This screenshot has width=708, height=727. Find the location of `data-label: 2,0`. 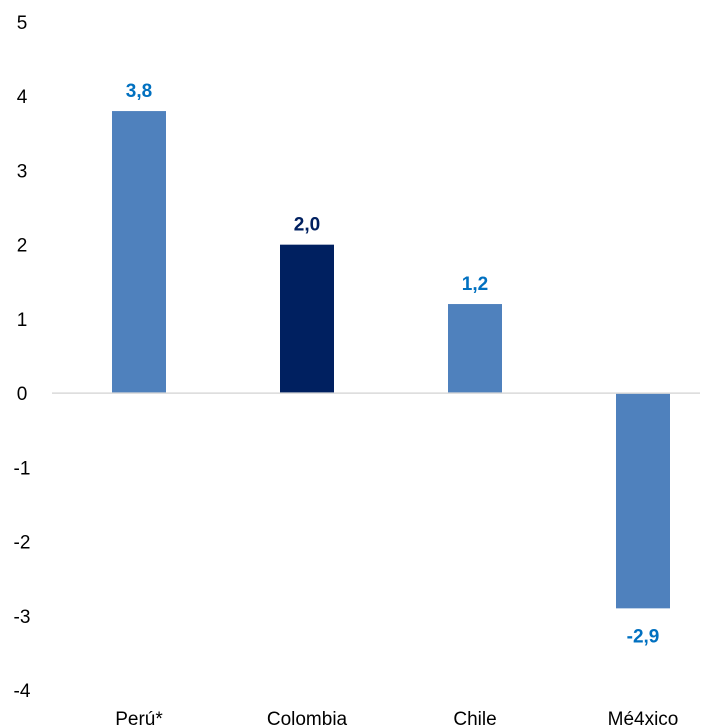

data-label: 2,0 is located at coordinates (307, 225).